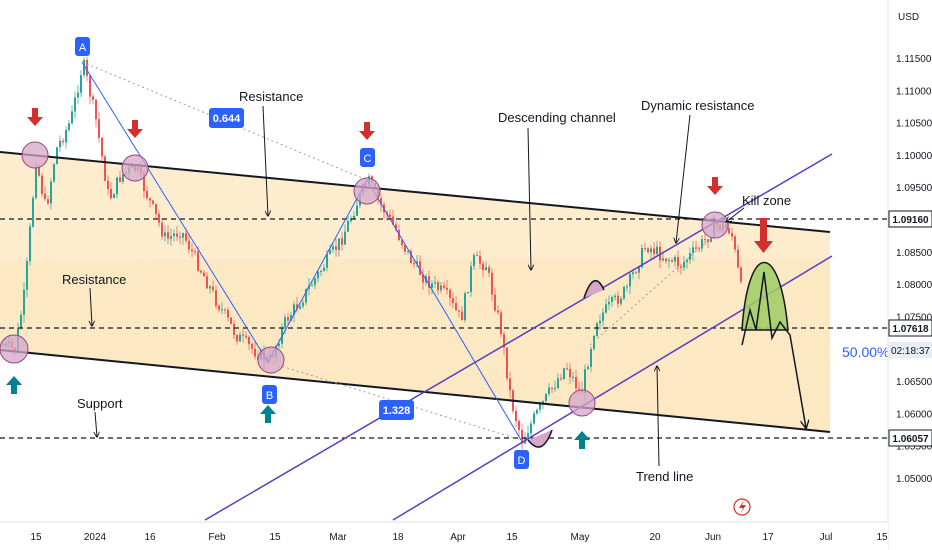 The width and height of the screenshot is (932, 550). I want to click on ratio-bc-text: 1.328, so click(397, 411).